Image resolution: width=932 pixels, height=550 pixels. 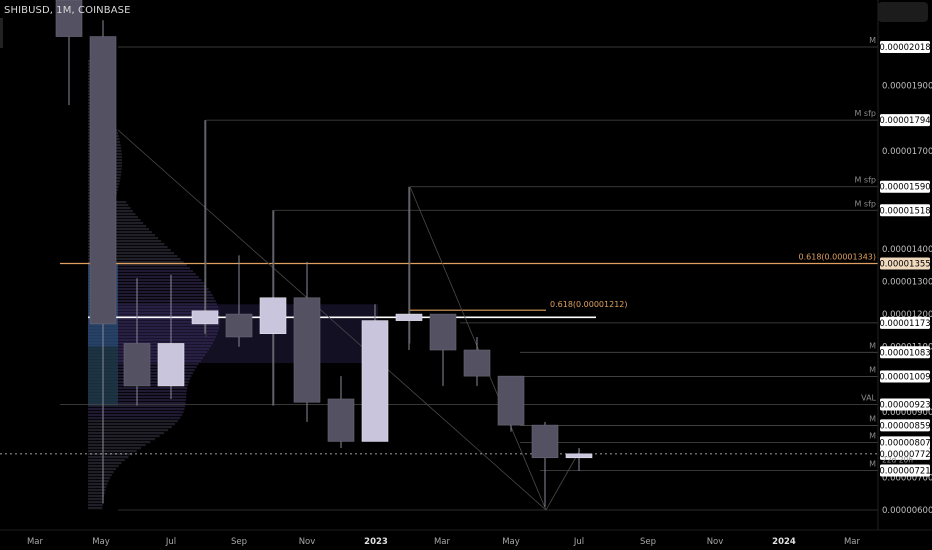 What do you see at coordinates (907, 315) in the screenshot?
I see `price-tick-label: 0.00001200` at bounding box center [907, 315].